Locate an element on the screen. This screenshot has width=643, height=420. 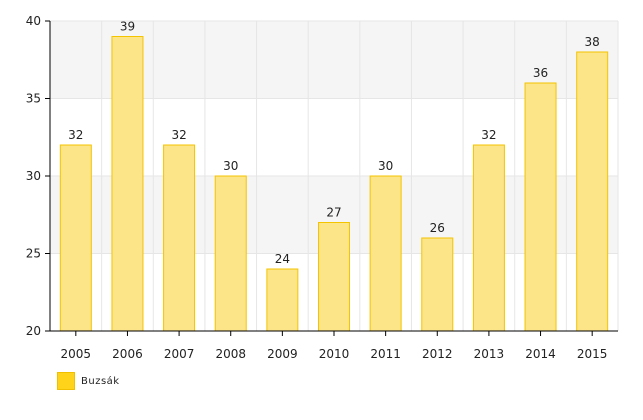
legend: Buzsák is located at coordinates (88, 381).